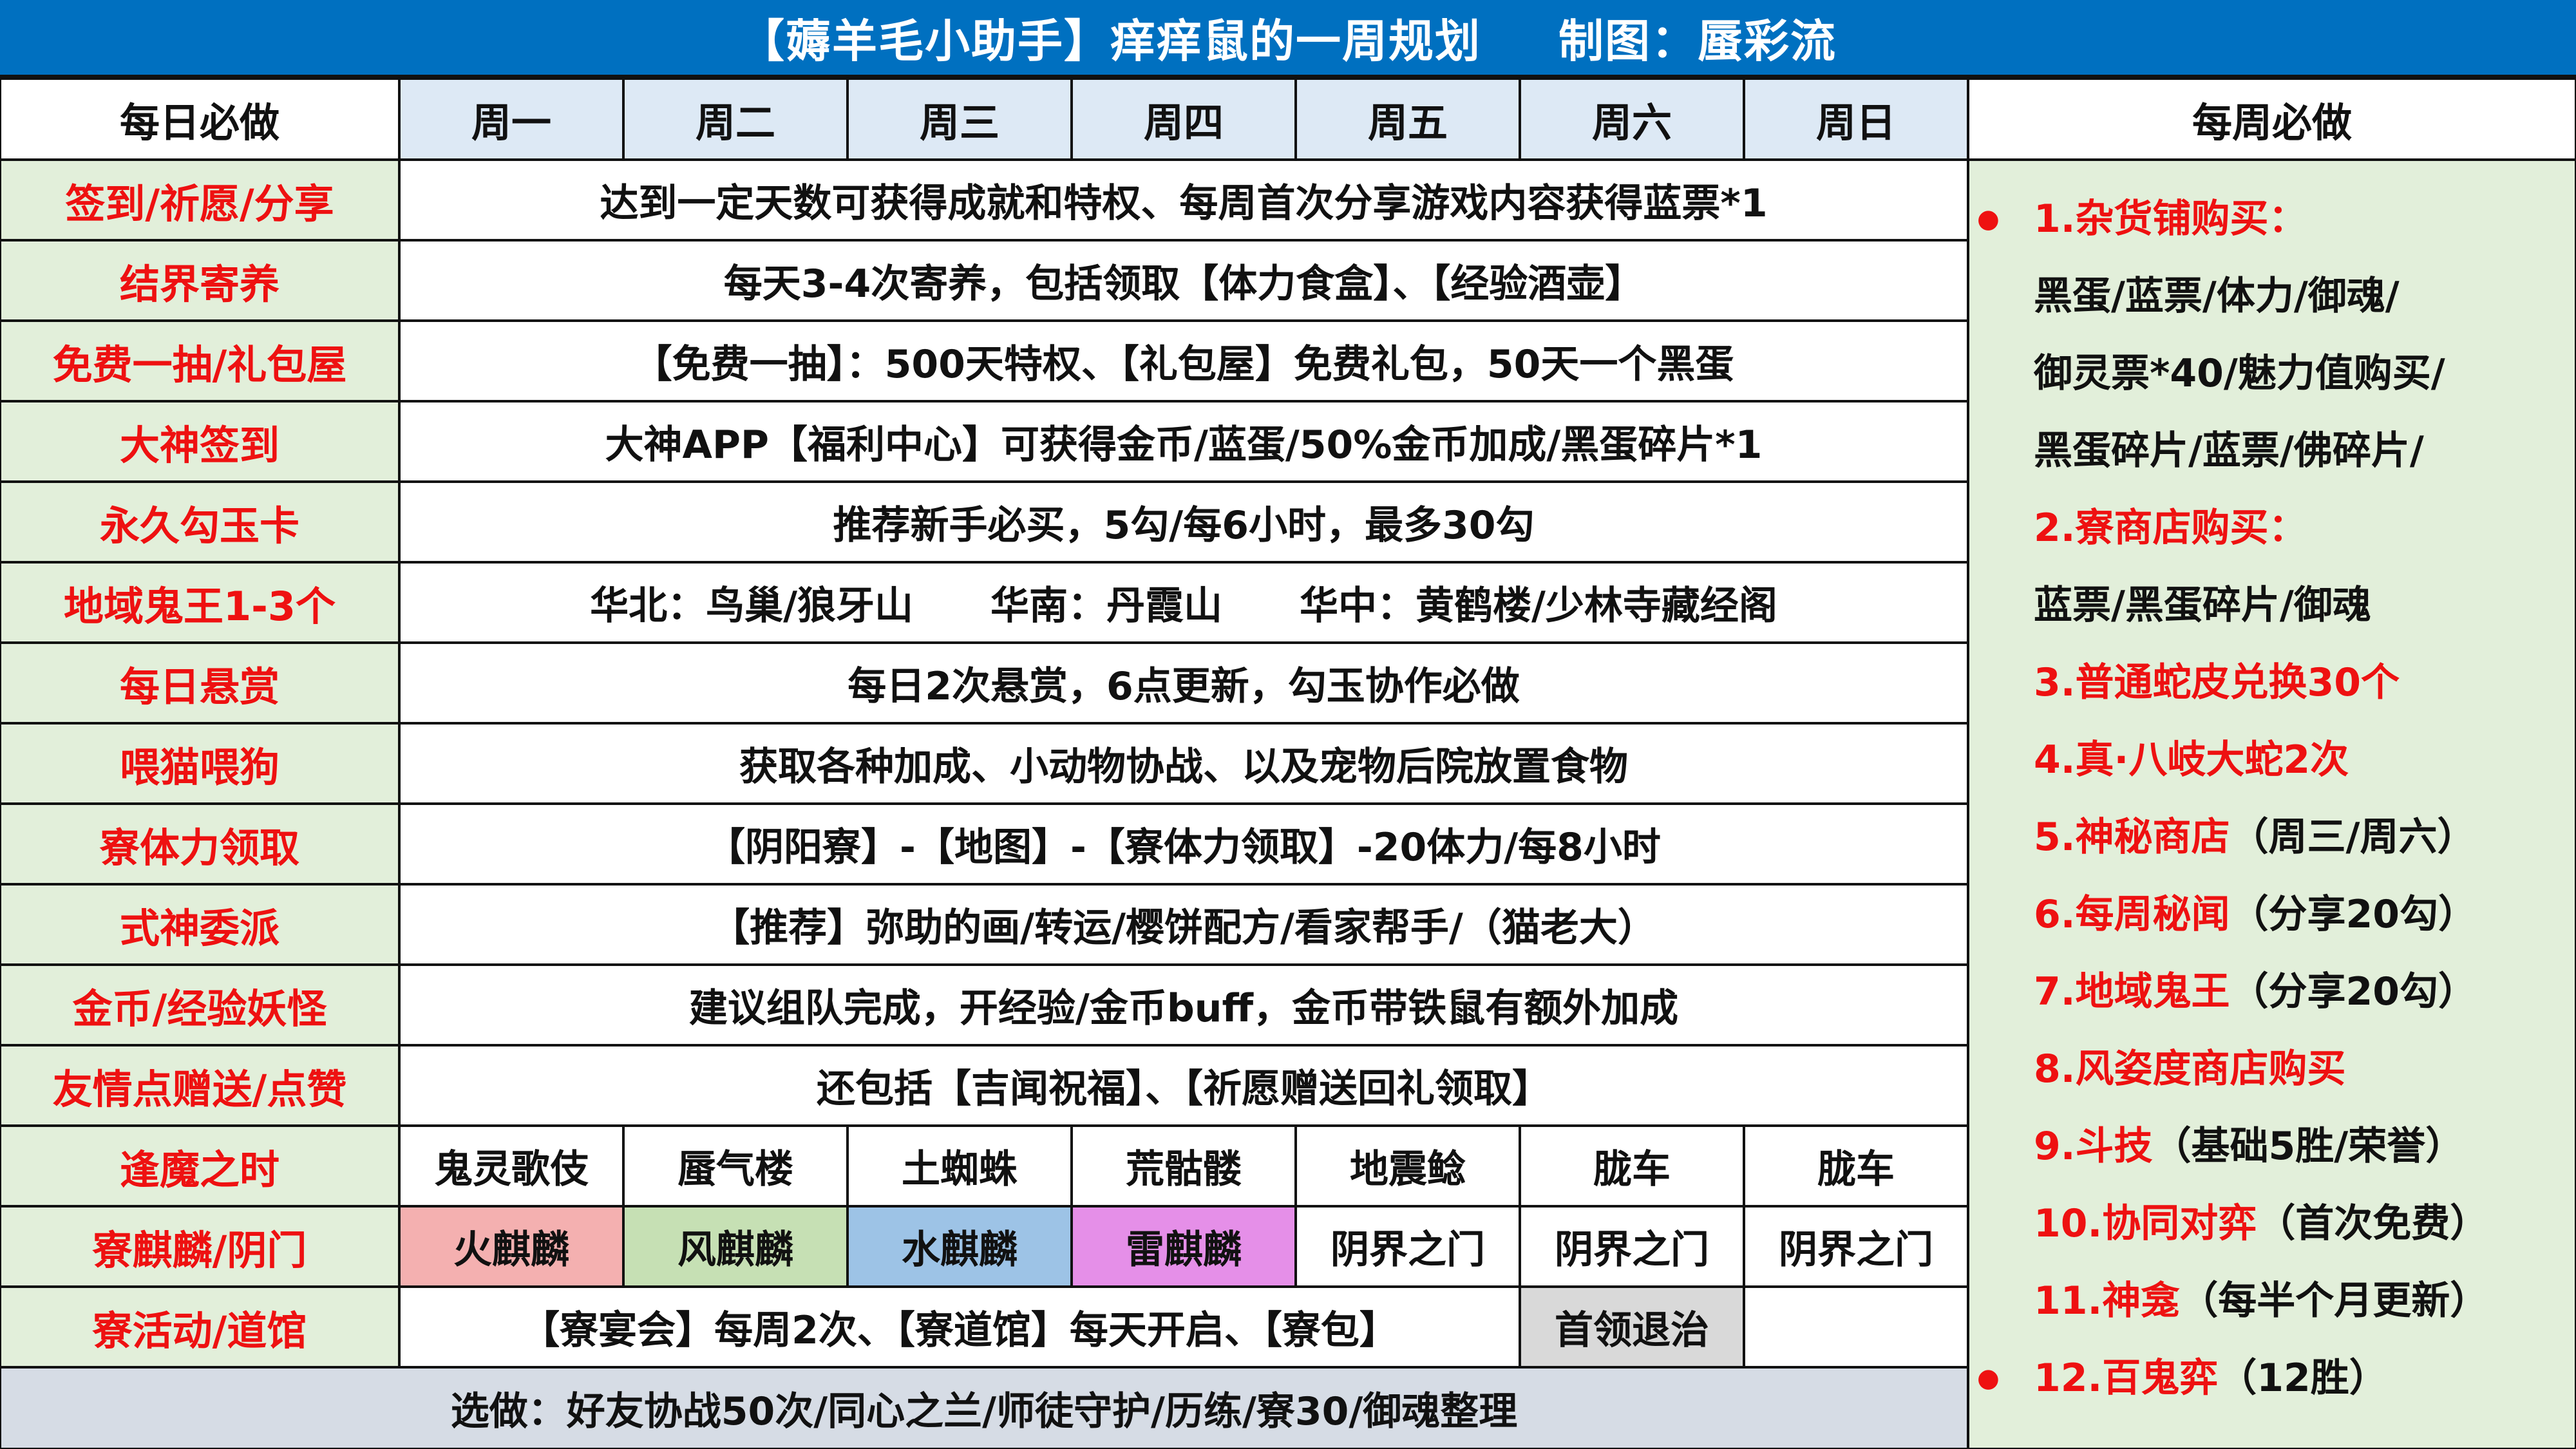 This screenshot has width=2576, height=1449. What do you see at coordinates (2239, 373) in the screenshot?
I see `weekly-item-detail: 御灵票*40/魅力值购买/` at bounding box center [2239, 373].